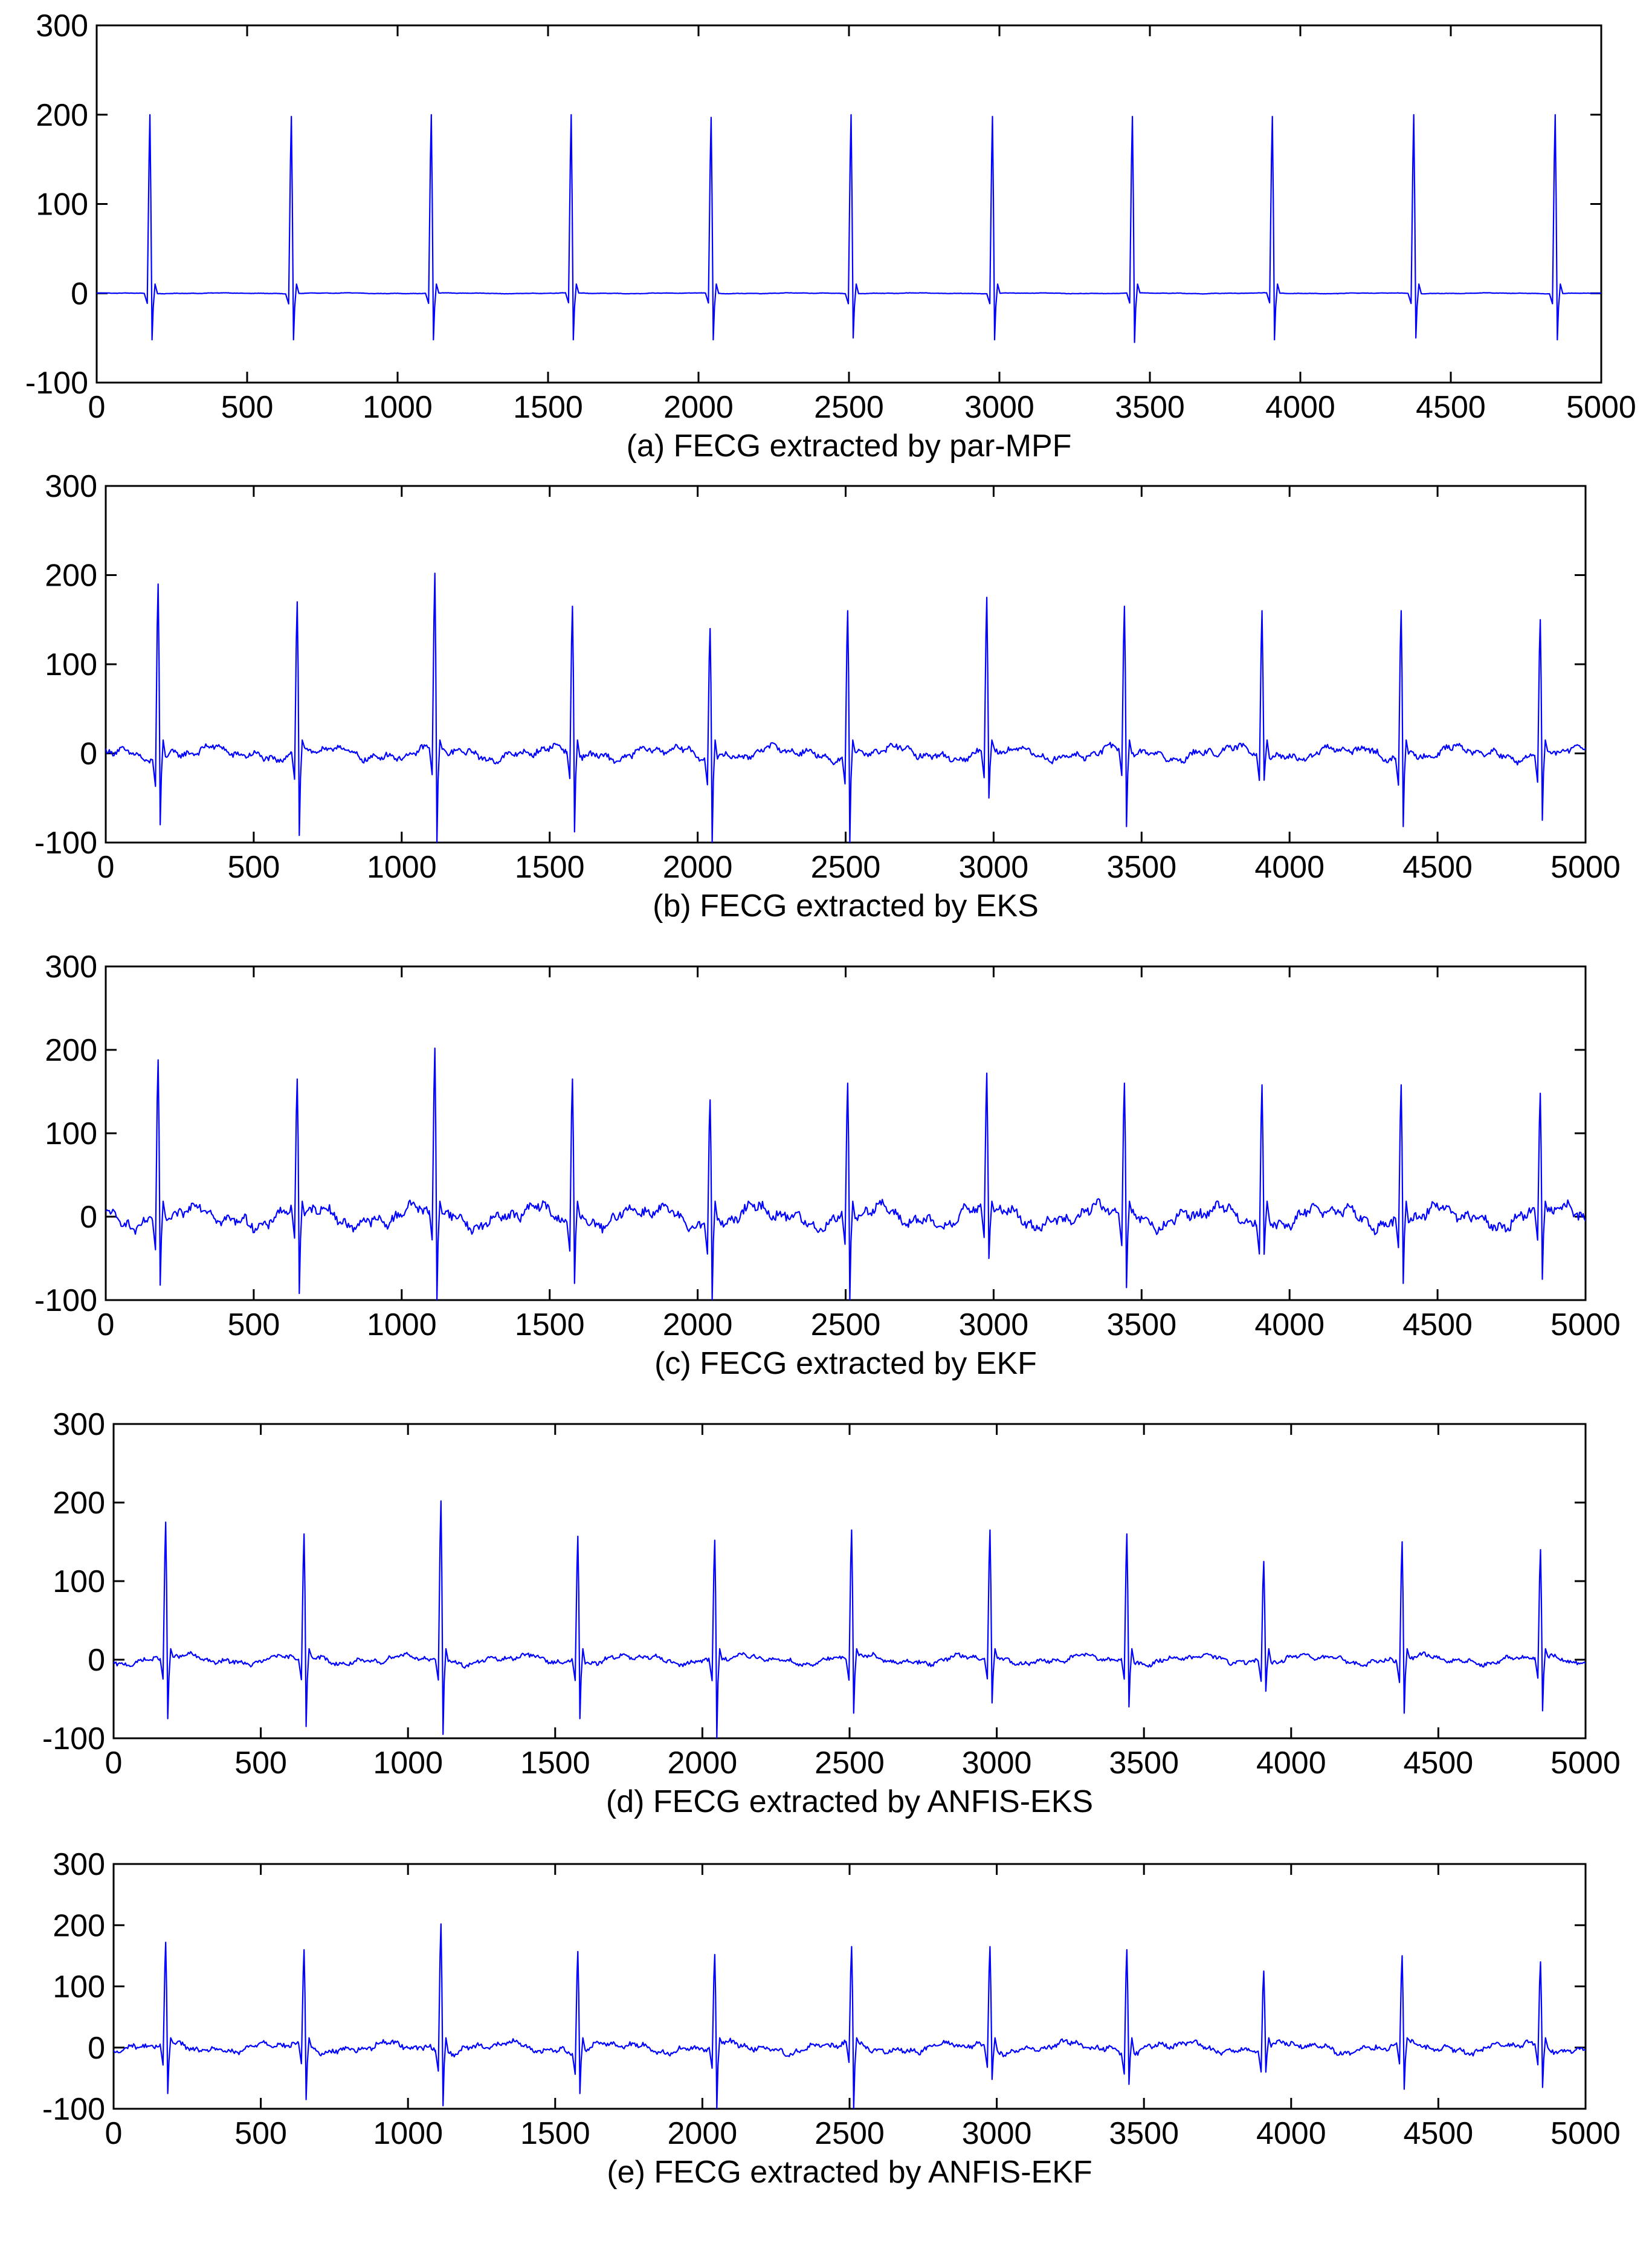 This screenshot has height=2249, width=1652. Describe the element at coordinates (850, 1802) in the screenshot. I see `panel-caption: (d) FECG extracted by ANFIS-EKS` at that location.